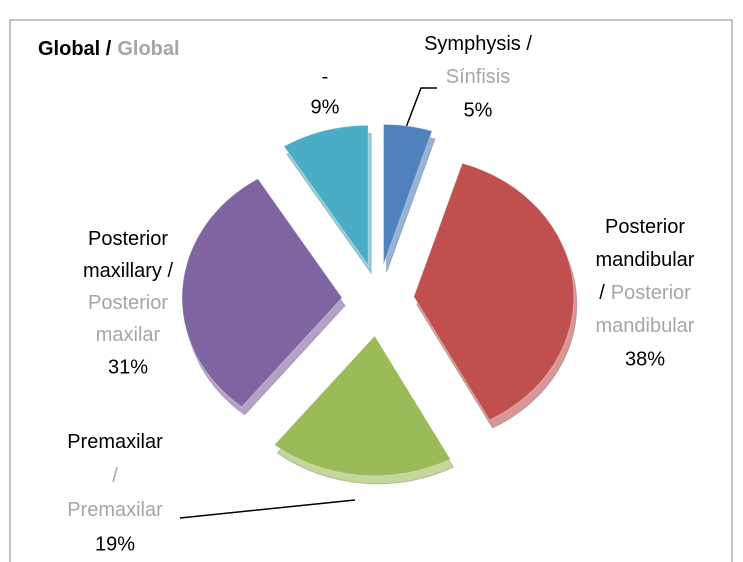 Image resolution: width=743 pixels, height=562 pixels. I want to click on value-label: 9%, so click(325, 107).